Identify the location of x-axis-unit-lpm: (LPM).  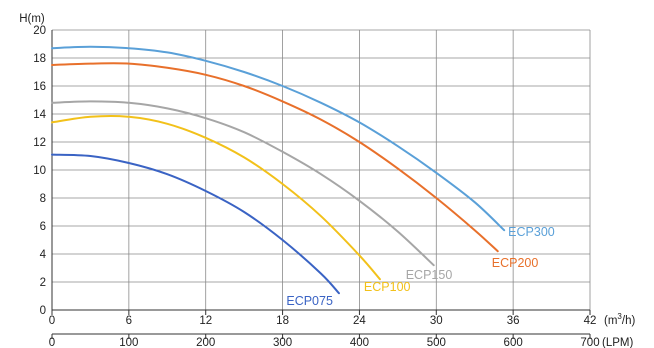
(617, 342).